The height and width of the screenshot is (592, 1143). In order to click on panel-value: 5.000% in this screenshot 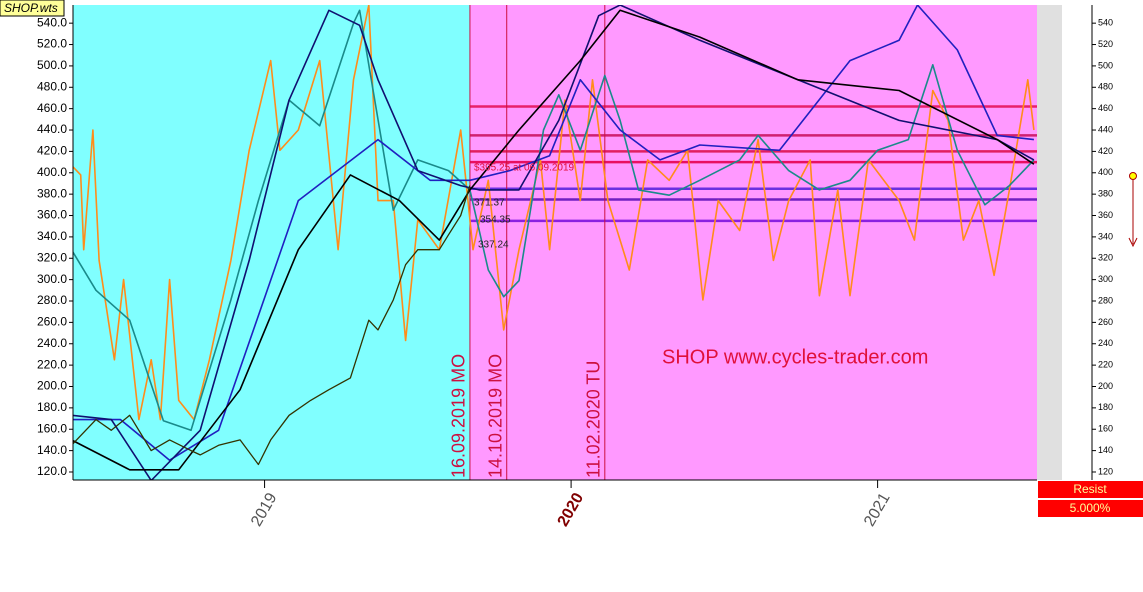, I will do `click(1090, 508)`.